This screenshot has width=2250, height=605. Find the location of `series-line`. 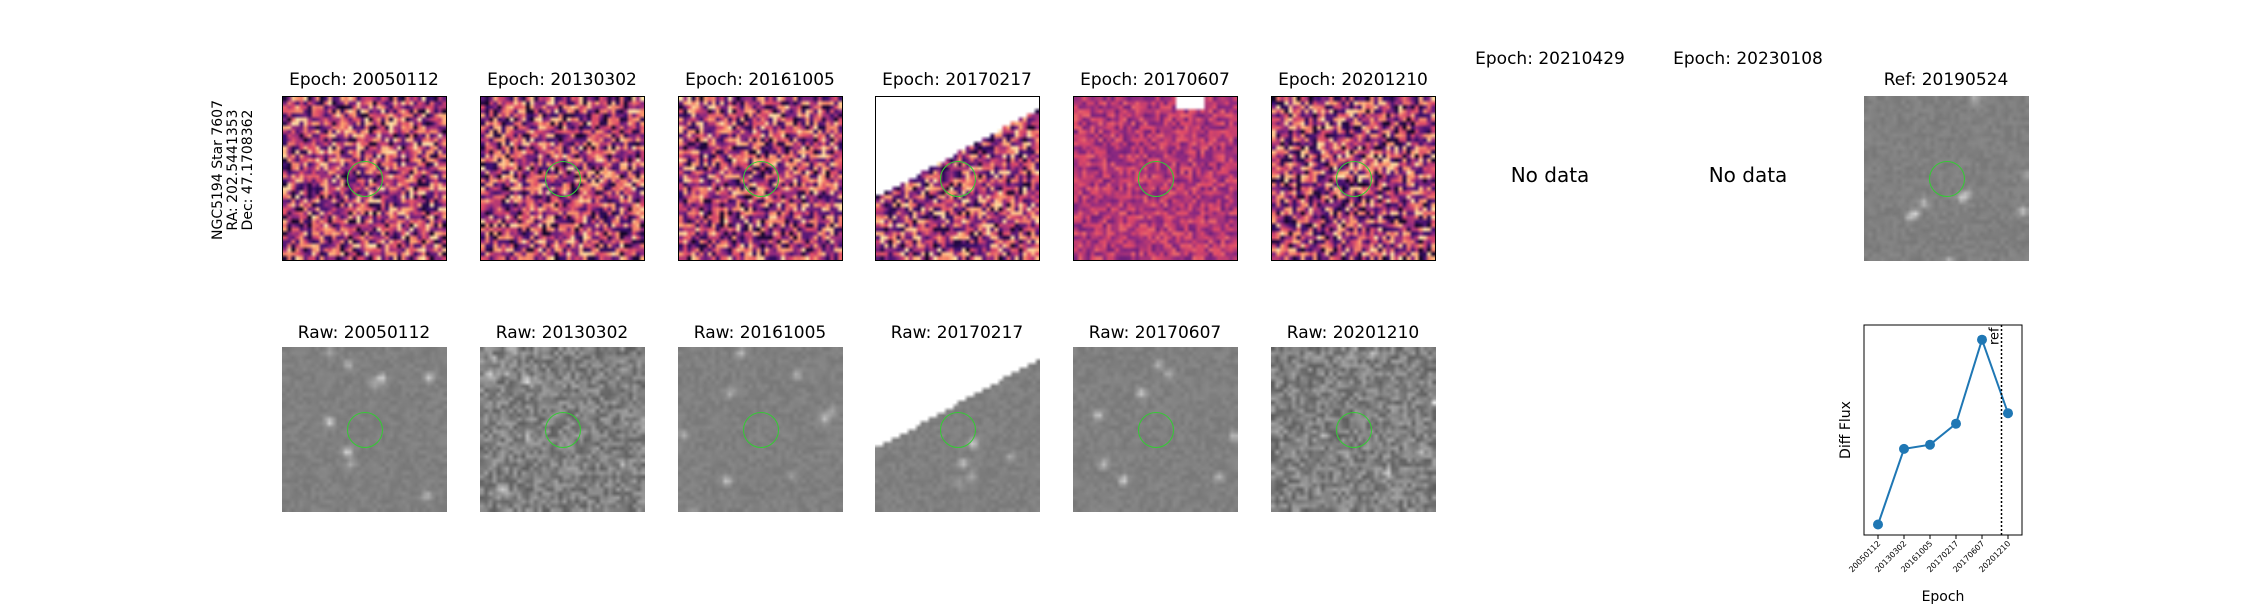

series-line is located at coordinates (1943, 430).